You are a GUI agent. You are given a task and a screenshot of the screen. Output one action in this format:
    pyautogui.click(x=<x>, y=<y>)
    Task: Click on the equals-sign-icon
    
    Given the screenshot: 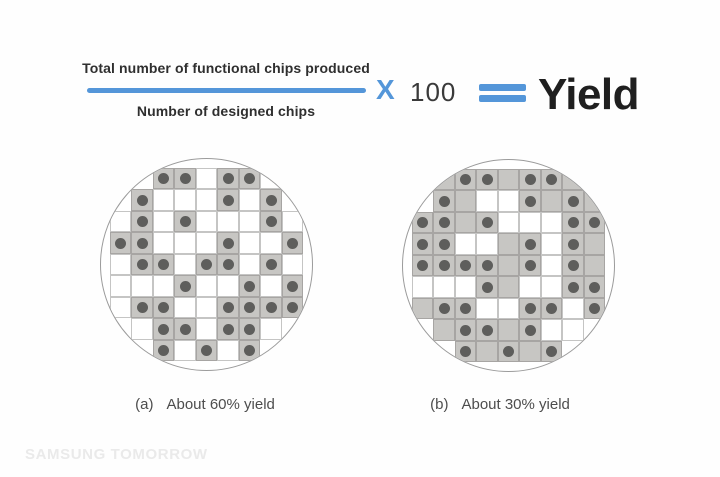 What is the action you would take?
    pyautogui.click(x=502, y=93)
    